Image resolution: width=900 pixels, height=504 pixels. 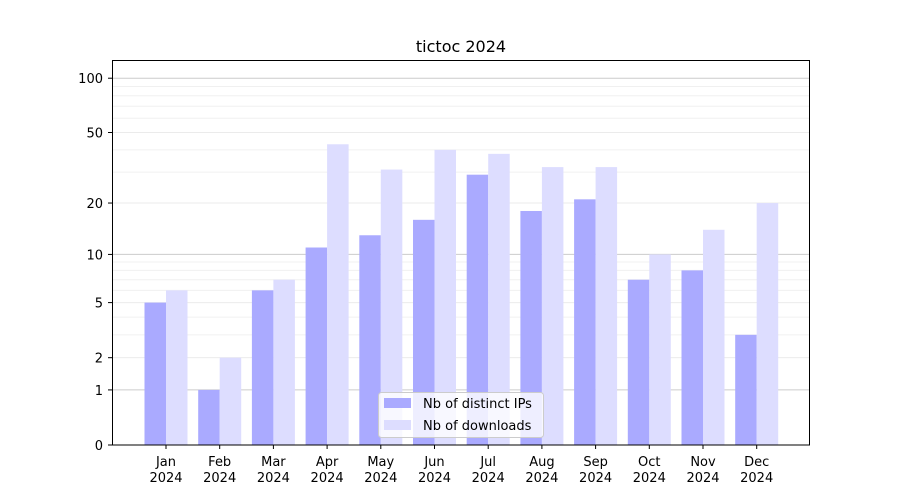 What do you see at coordinates (99, 359) in the screenshot?
I see `y-tick-label: 2` at bounding box center [99, 359].